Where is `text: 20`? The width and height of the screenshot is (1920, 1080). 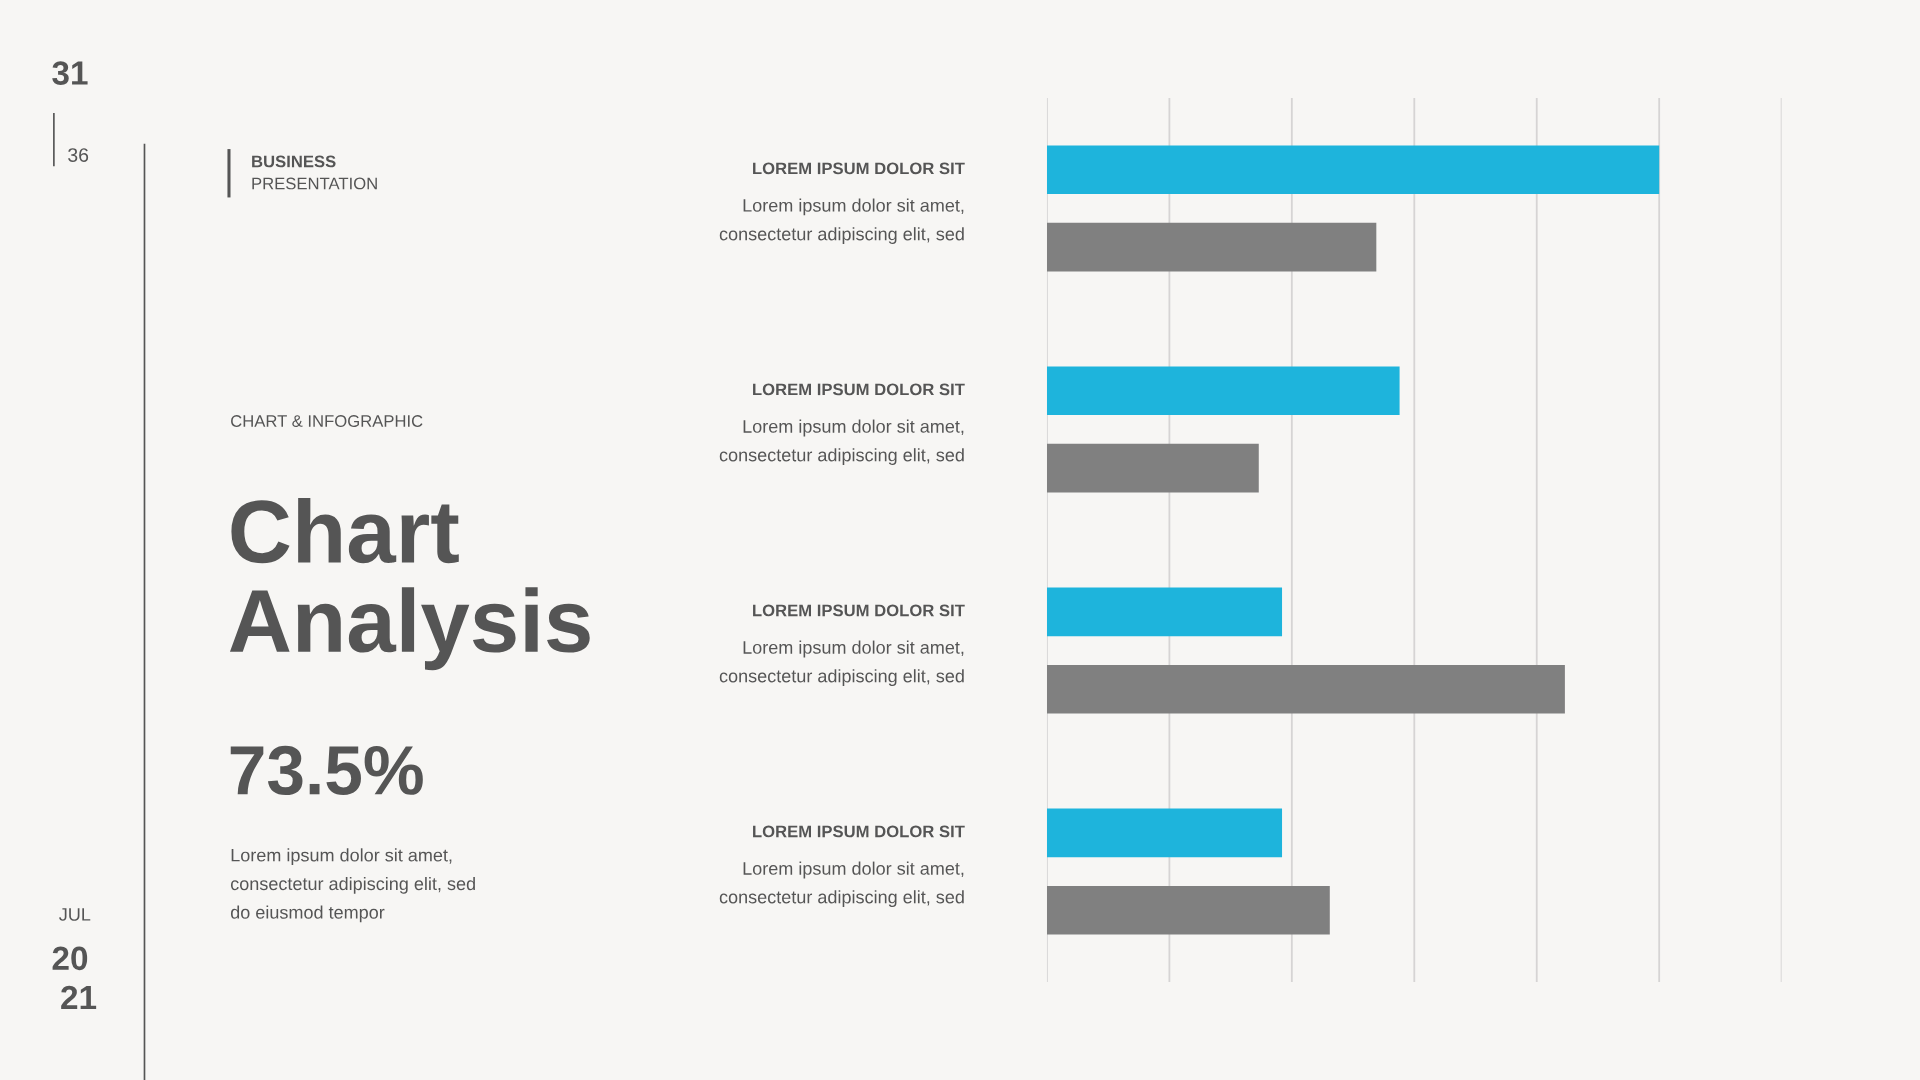 text: 20 is located at coordinates (70, 958).